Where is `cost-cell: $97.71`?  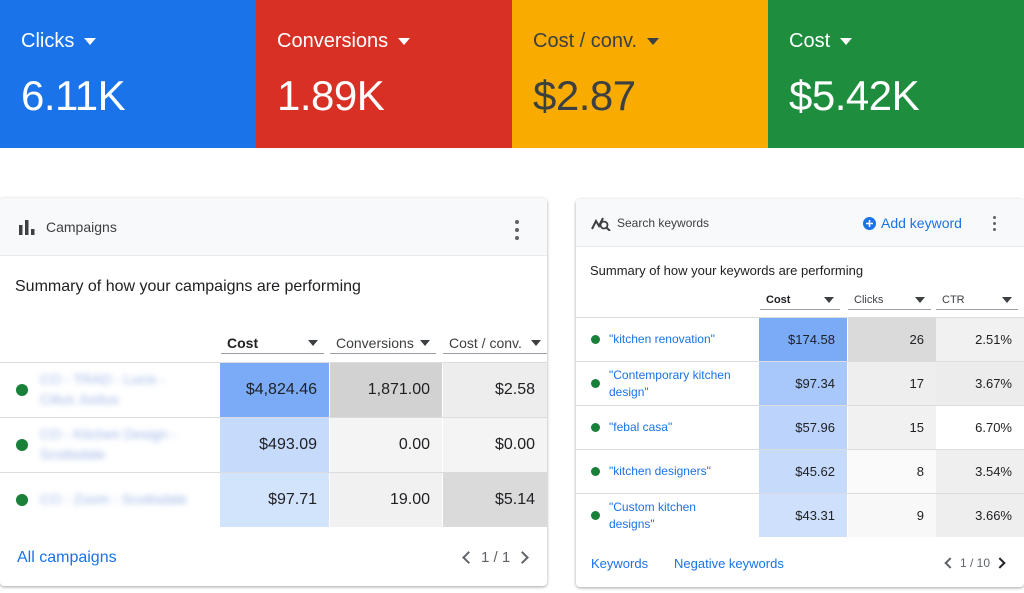 cost-cell: $97.71 is located at coordinates (274, 500).